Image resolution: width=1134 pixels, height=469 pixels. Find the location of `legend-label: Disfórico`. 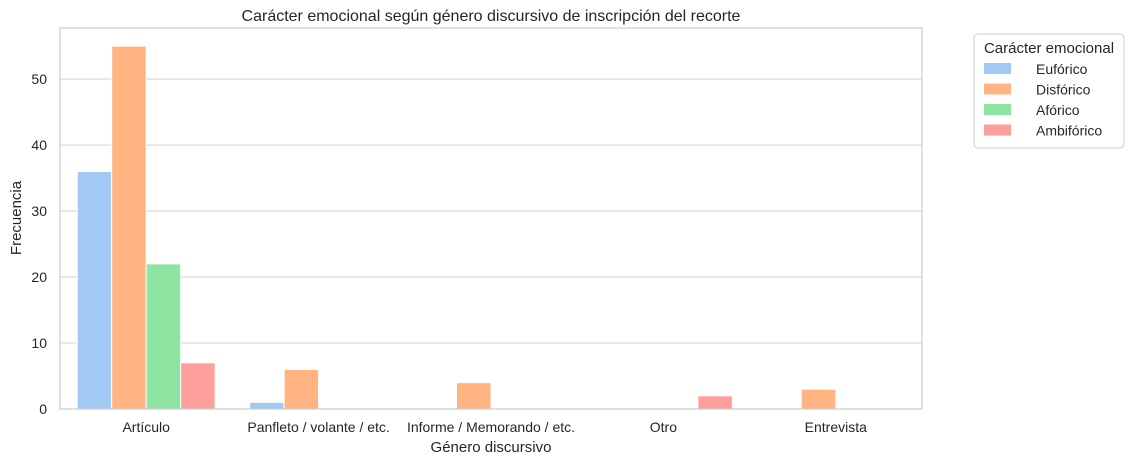

legend-label: Disfórico is located at coordinates (1063, 90).